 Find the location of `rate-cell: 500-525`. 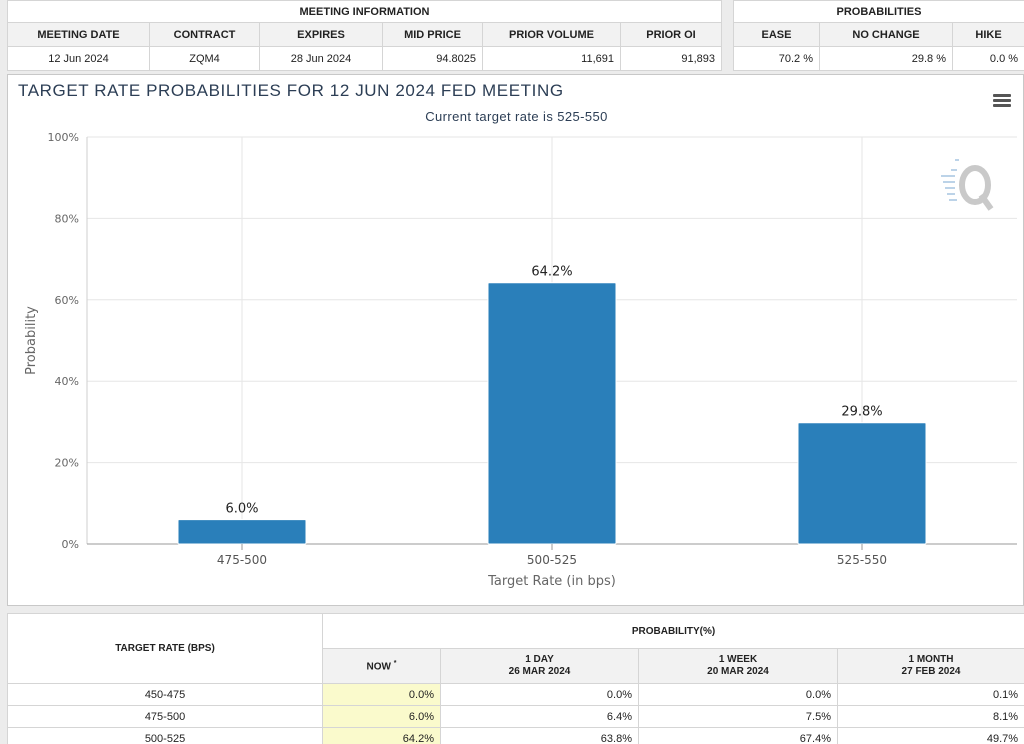

rate-cell: 500-525 is located at coordinates (165, 735).